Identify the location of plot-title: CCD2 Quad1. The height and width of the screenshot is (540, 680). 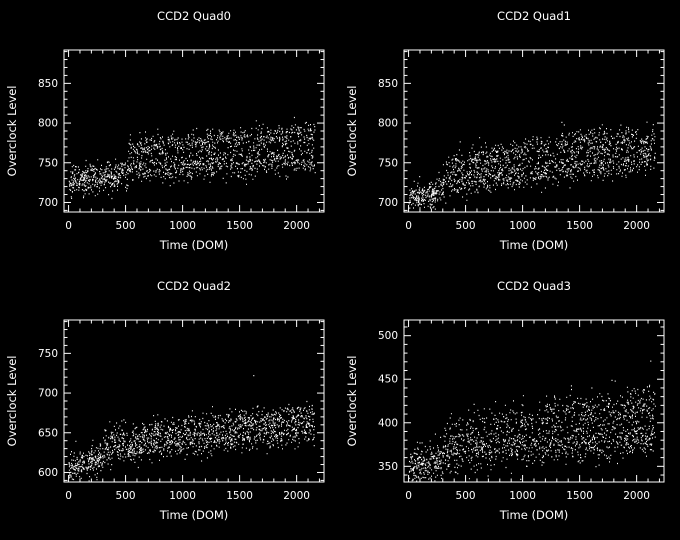
(534, 16).